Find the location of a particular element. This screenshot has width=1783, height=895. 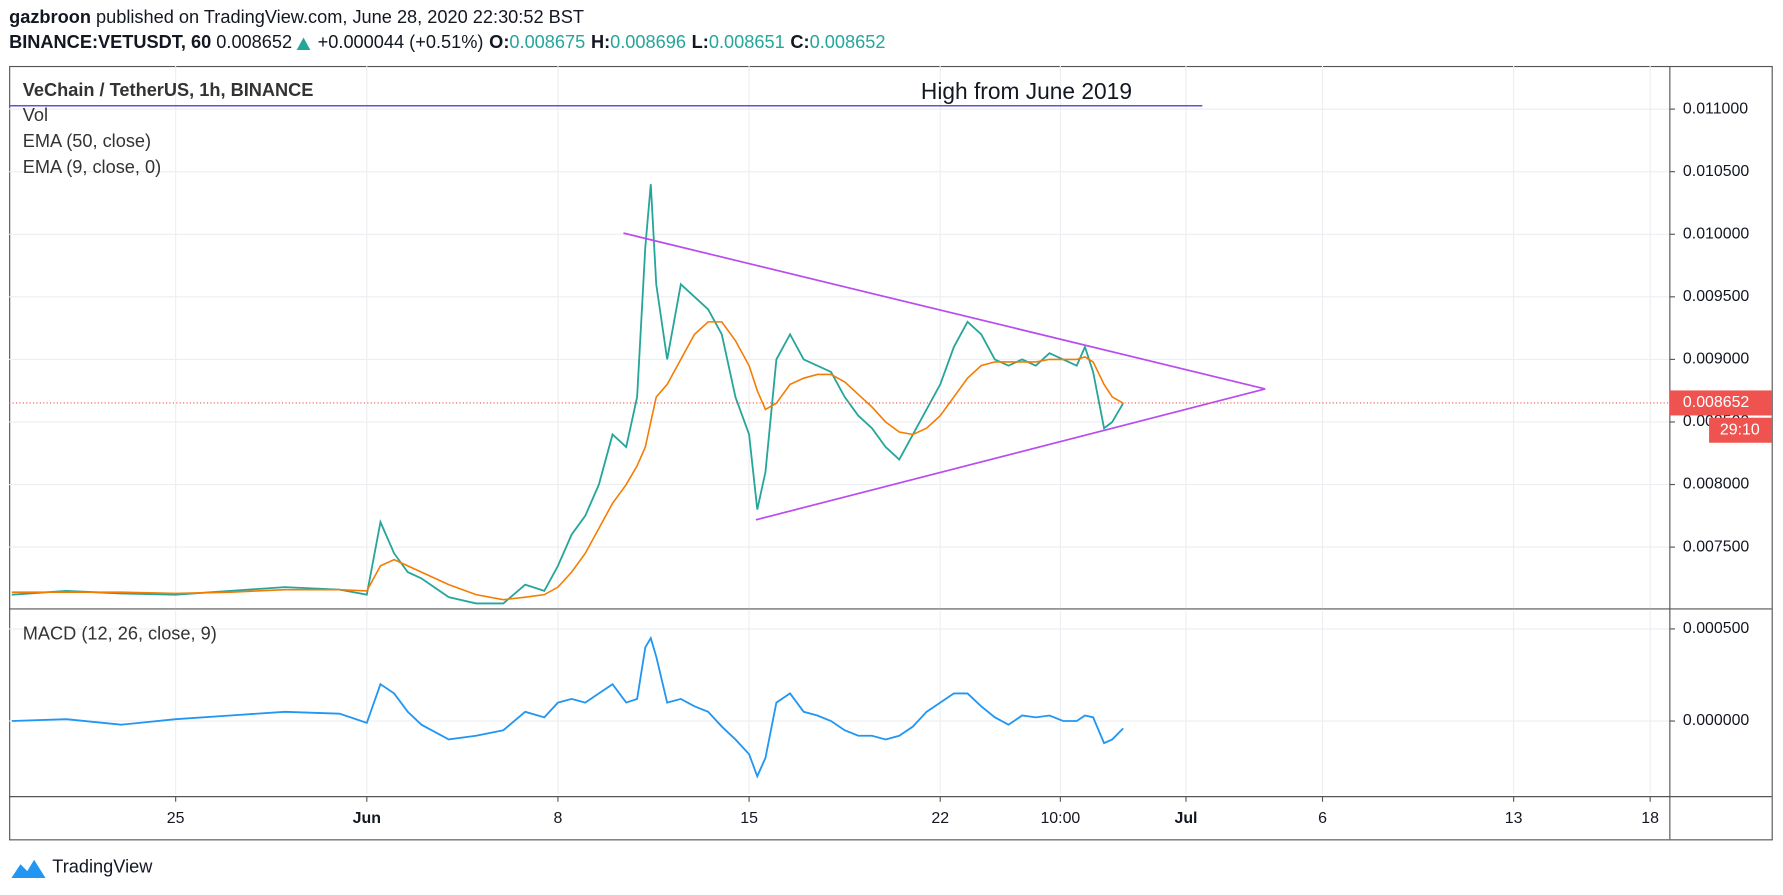

ohlc-key: H: is located at coordinates (600, 42).